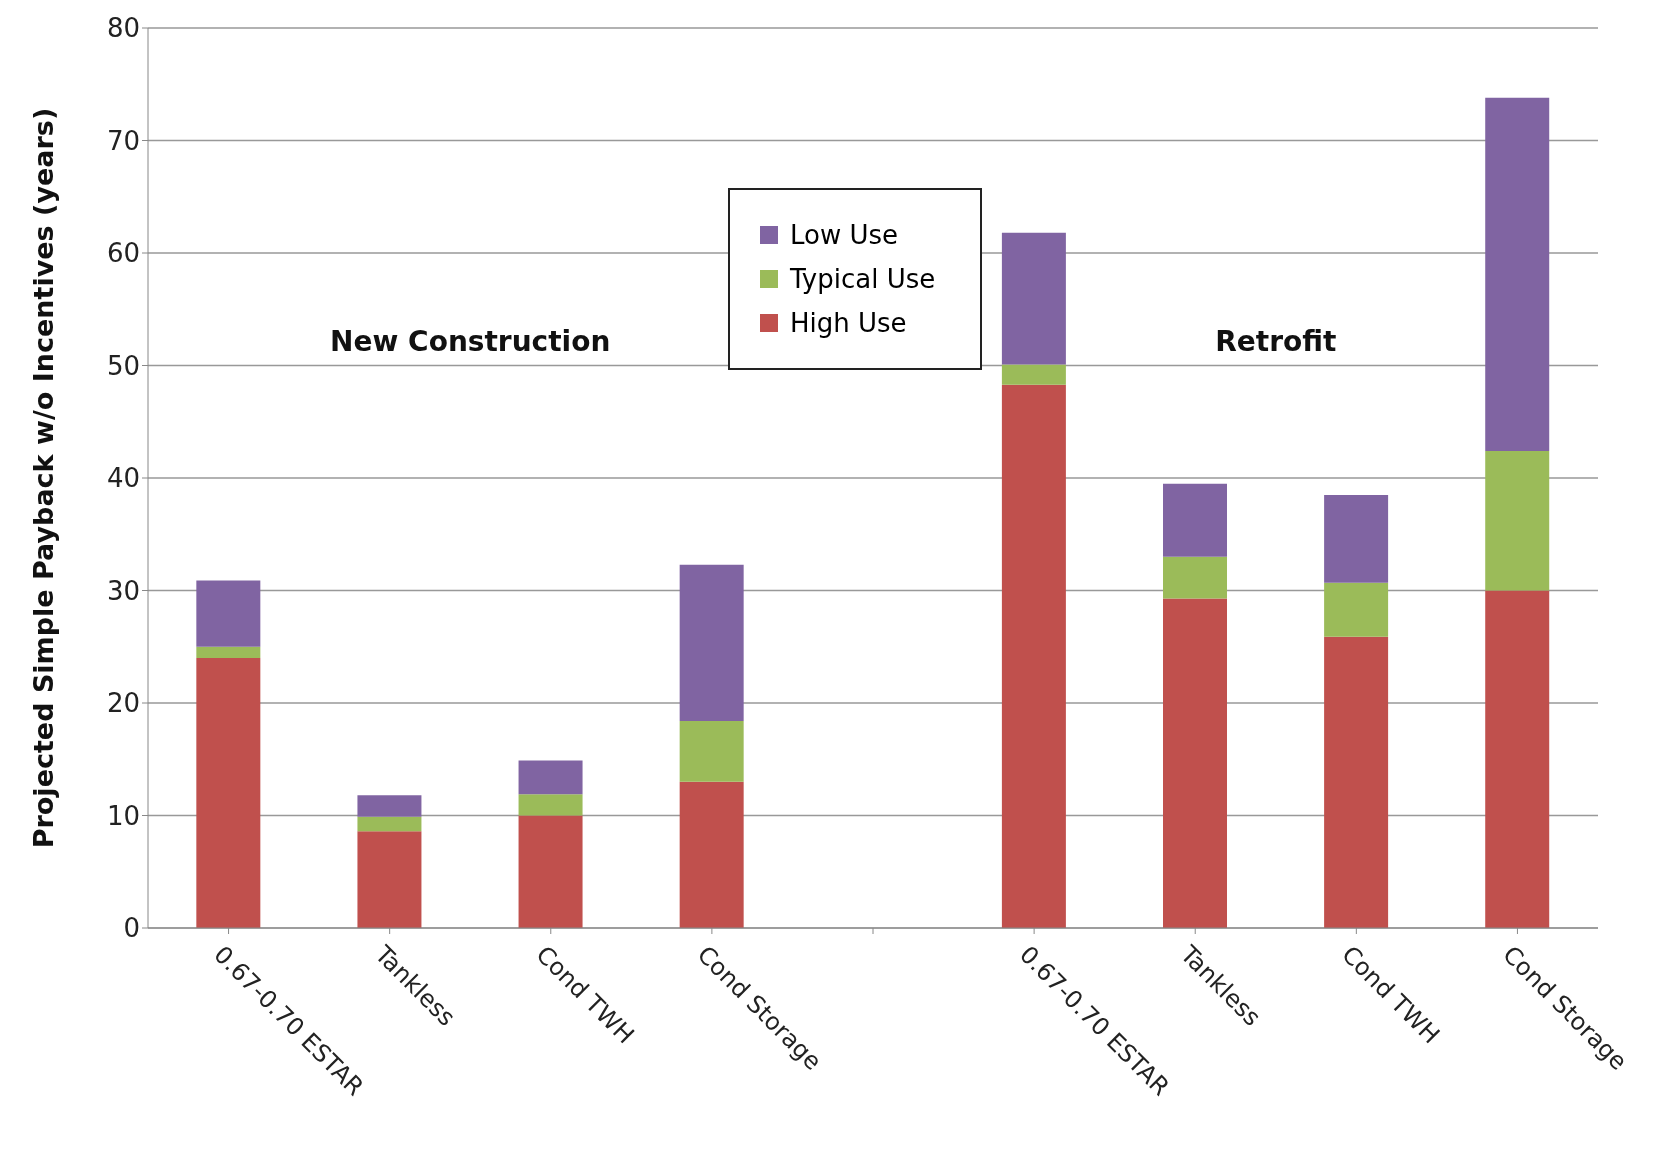  I want to click on y-tick-label: 0, so click(131, 928).